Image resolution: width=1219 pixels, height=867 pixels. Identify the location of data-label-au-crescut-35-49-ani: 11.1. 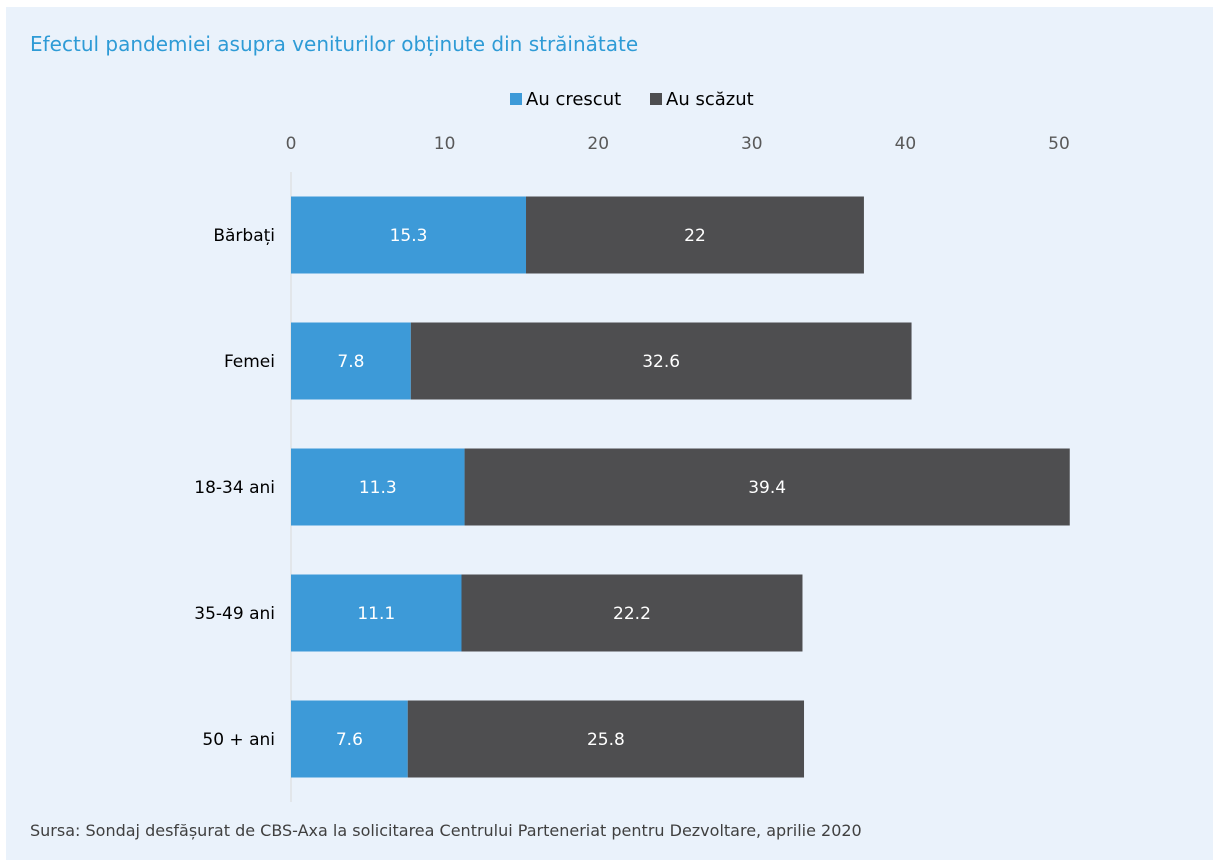
(376, 614).